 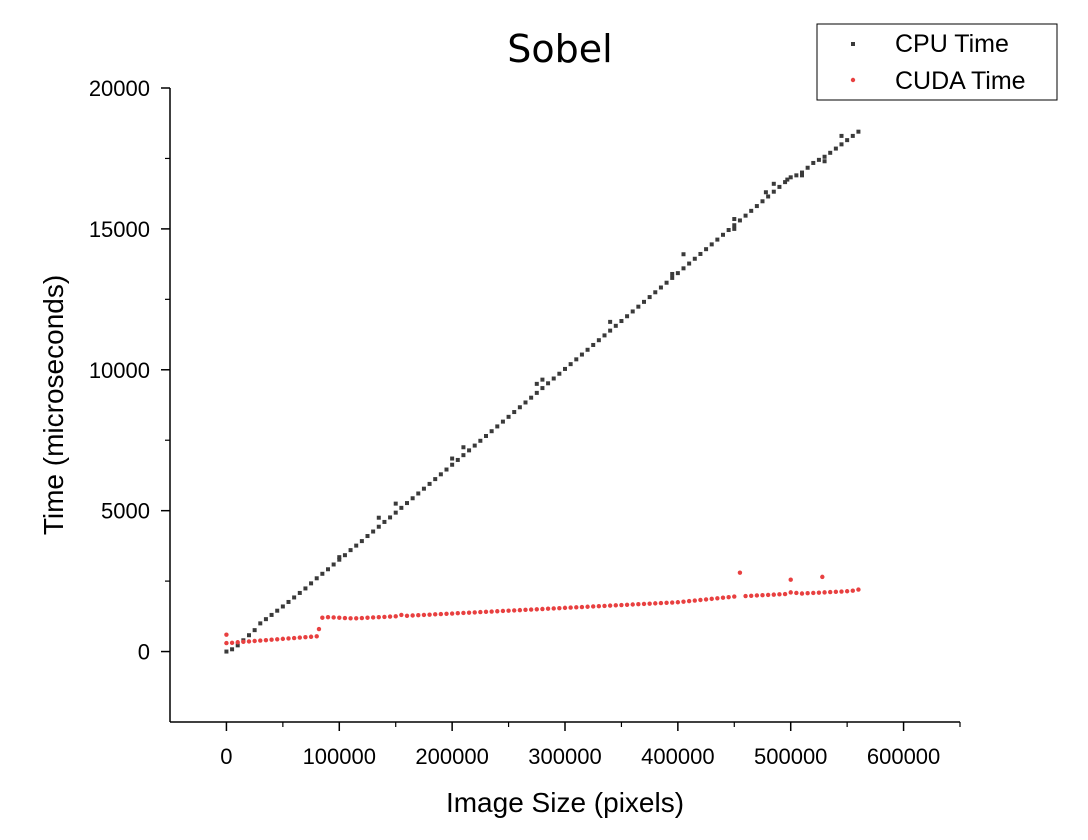 What do you see at coordinates (952, 44) in the screenshot?
I see `legend-label-cpu-time: CPU Time` at bounding box center [952, 44].